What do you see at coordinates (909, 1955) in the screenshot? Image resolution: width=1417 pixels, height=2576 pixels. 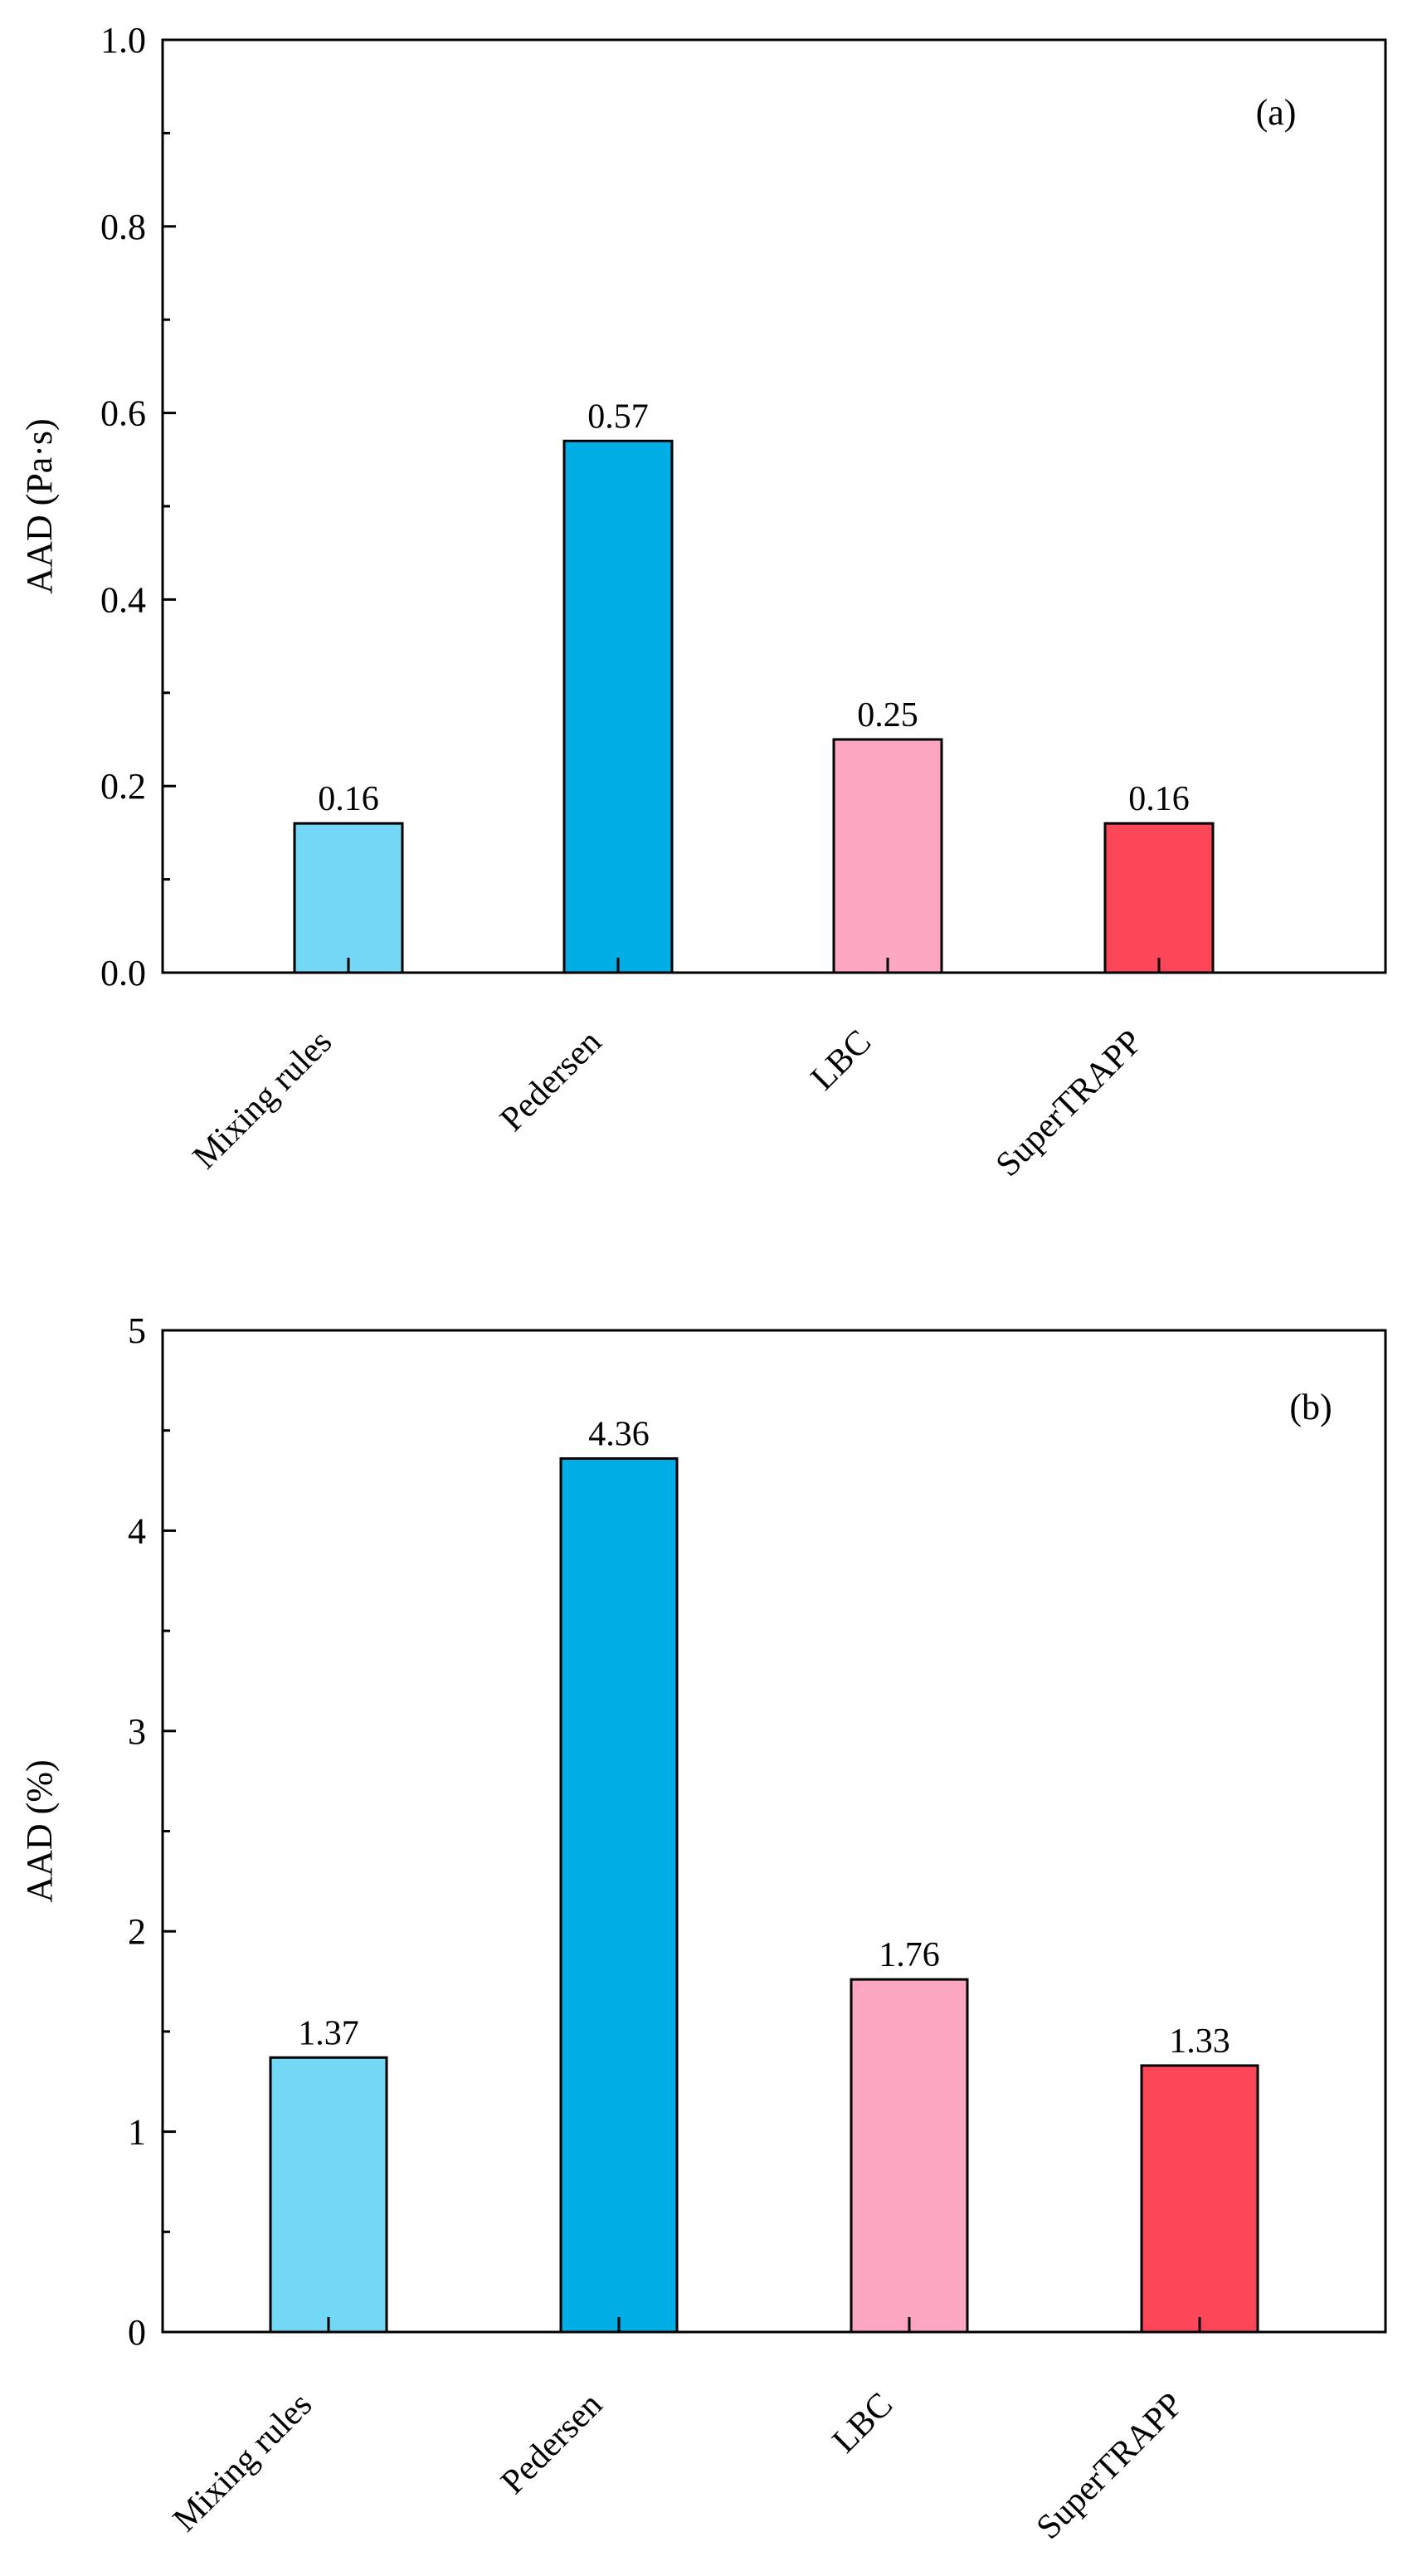 I see `data-label-3: 1.76` at bounding box center [909, 1955].